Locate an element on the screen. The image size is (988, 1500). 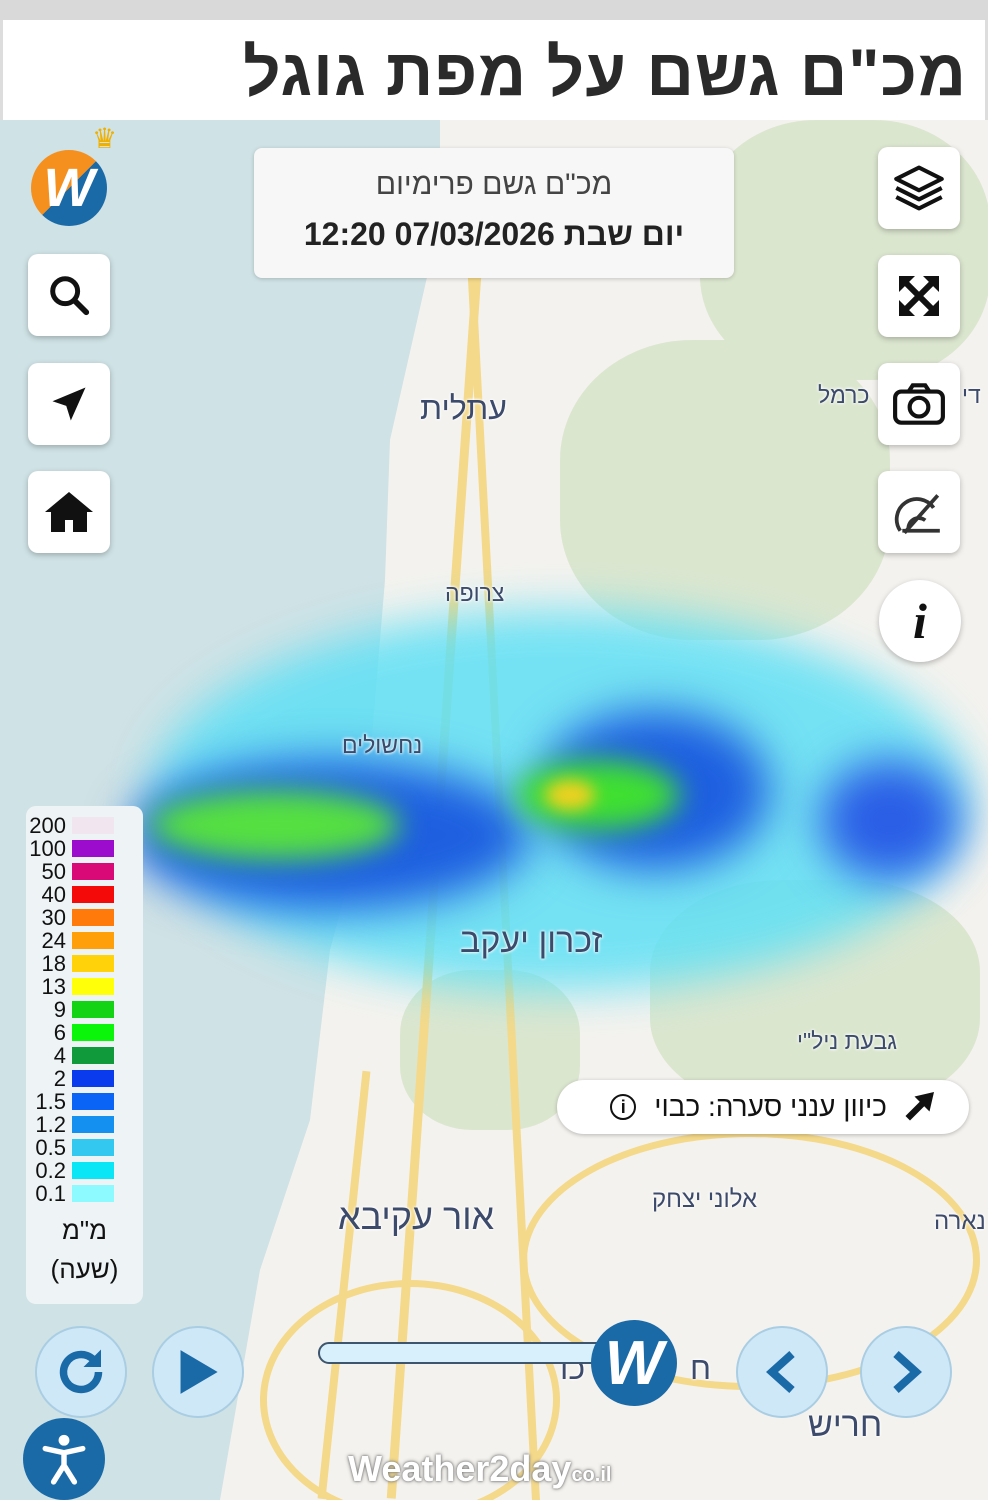
radar-off-icon is located at coordinates (917, 514).